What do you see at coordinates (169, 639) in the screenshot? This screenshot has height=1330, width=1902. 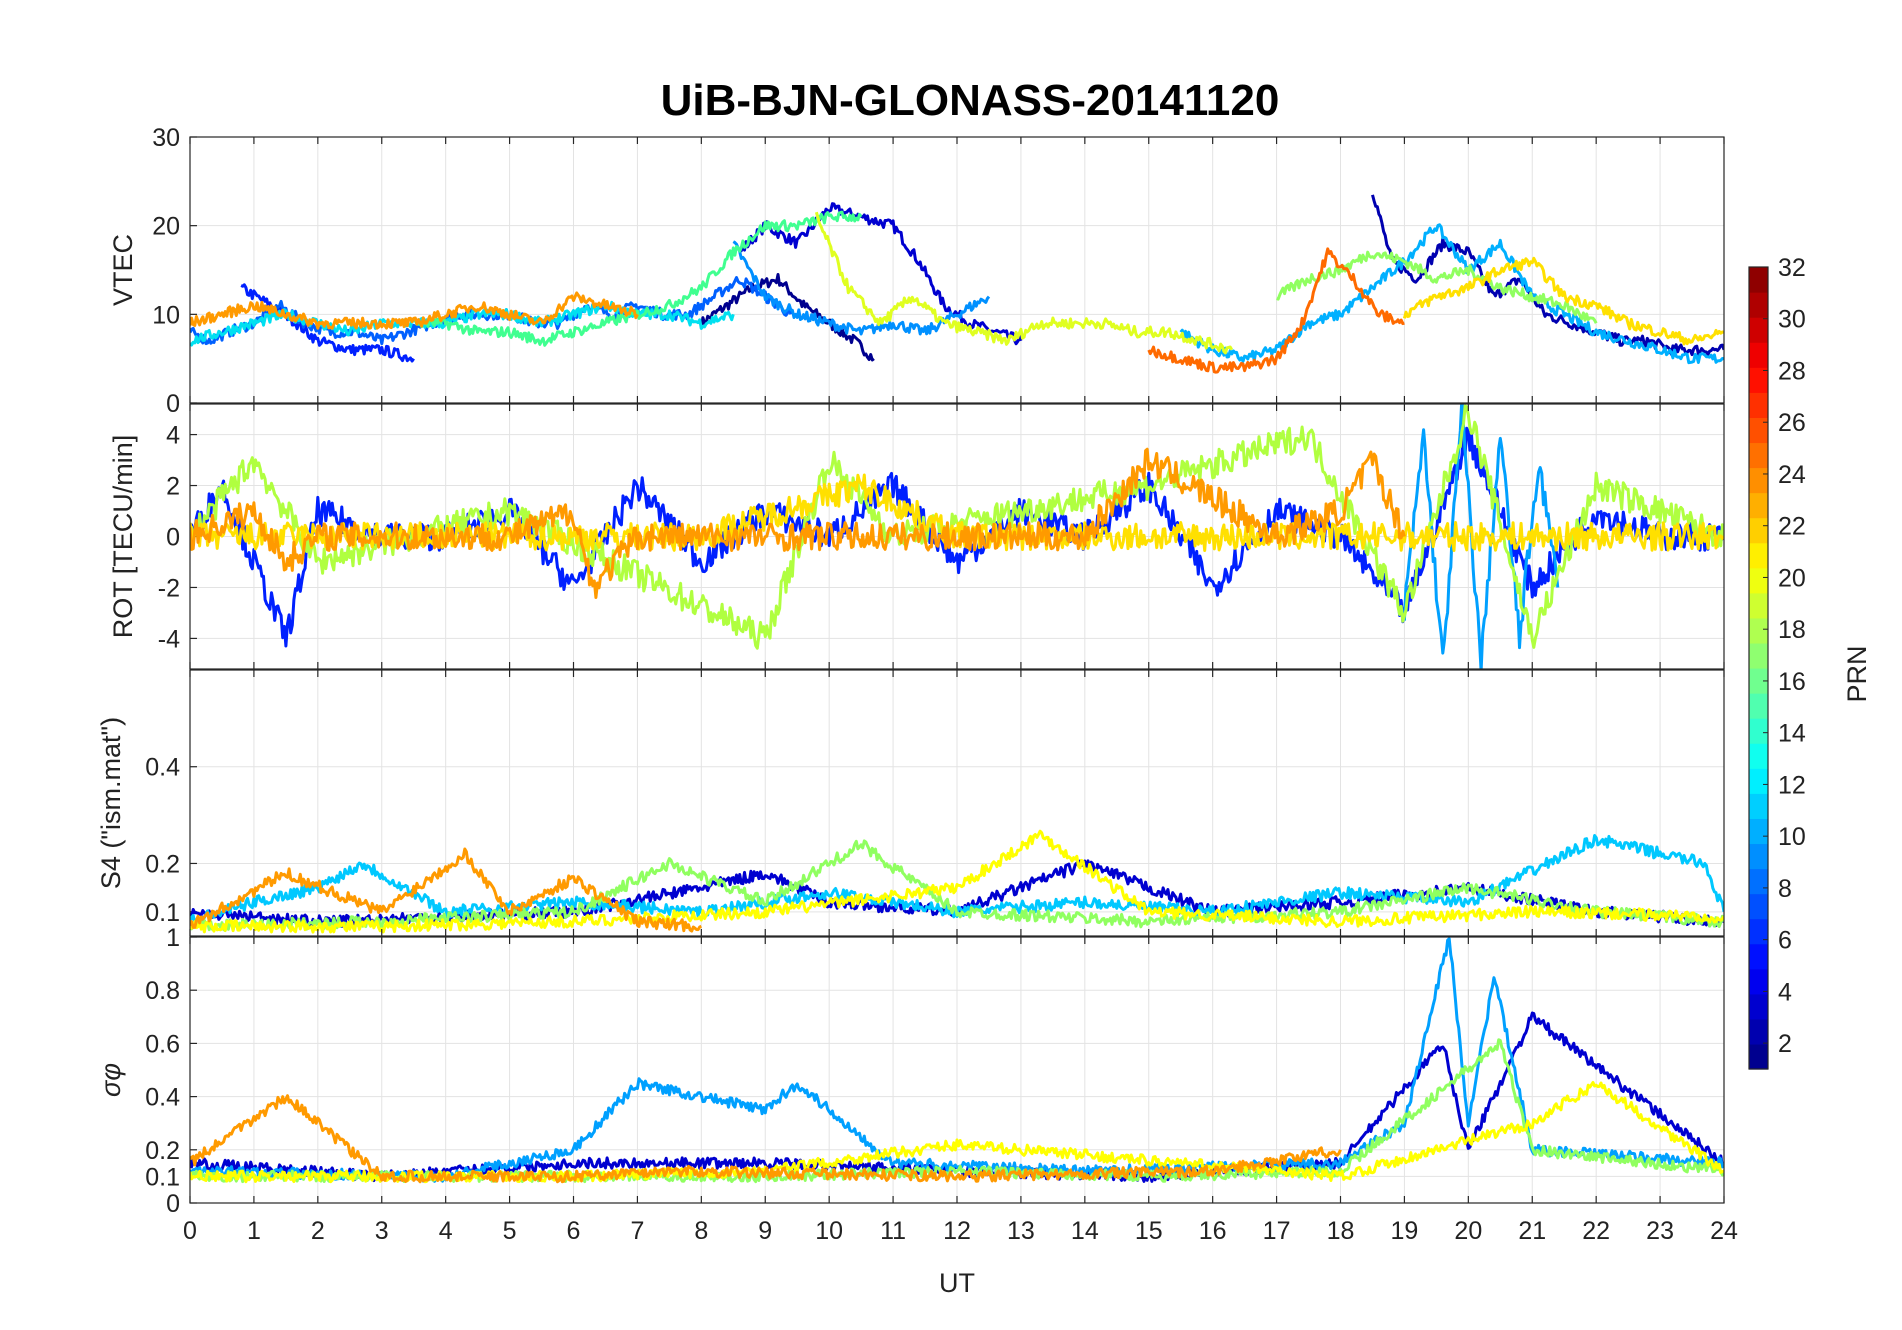 I see `y-tick-label: -4` at bounding box center [169, 639].